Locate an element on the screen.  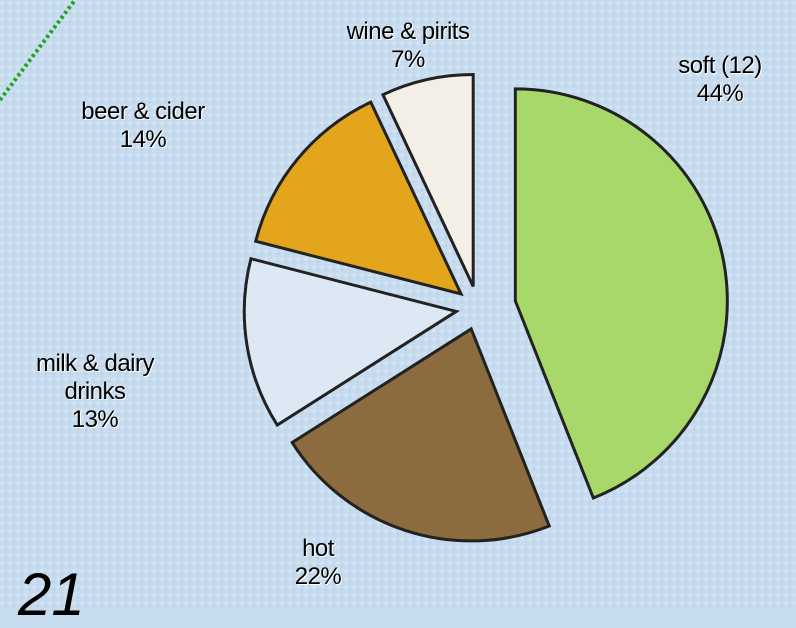
value-label: 22% is located at coordinates (318, 576).